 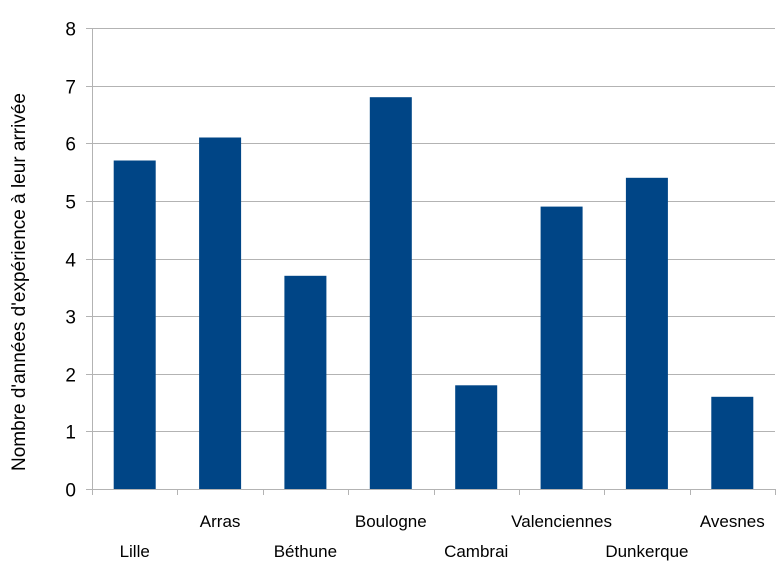 What do you see at coordinates (70, 261) in the screenshot?
I see `y-tick-label: 4` at bounding box center [70, 261].